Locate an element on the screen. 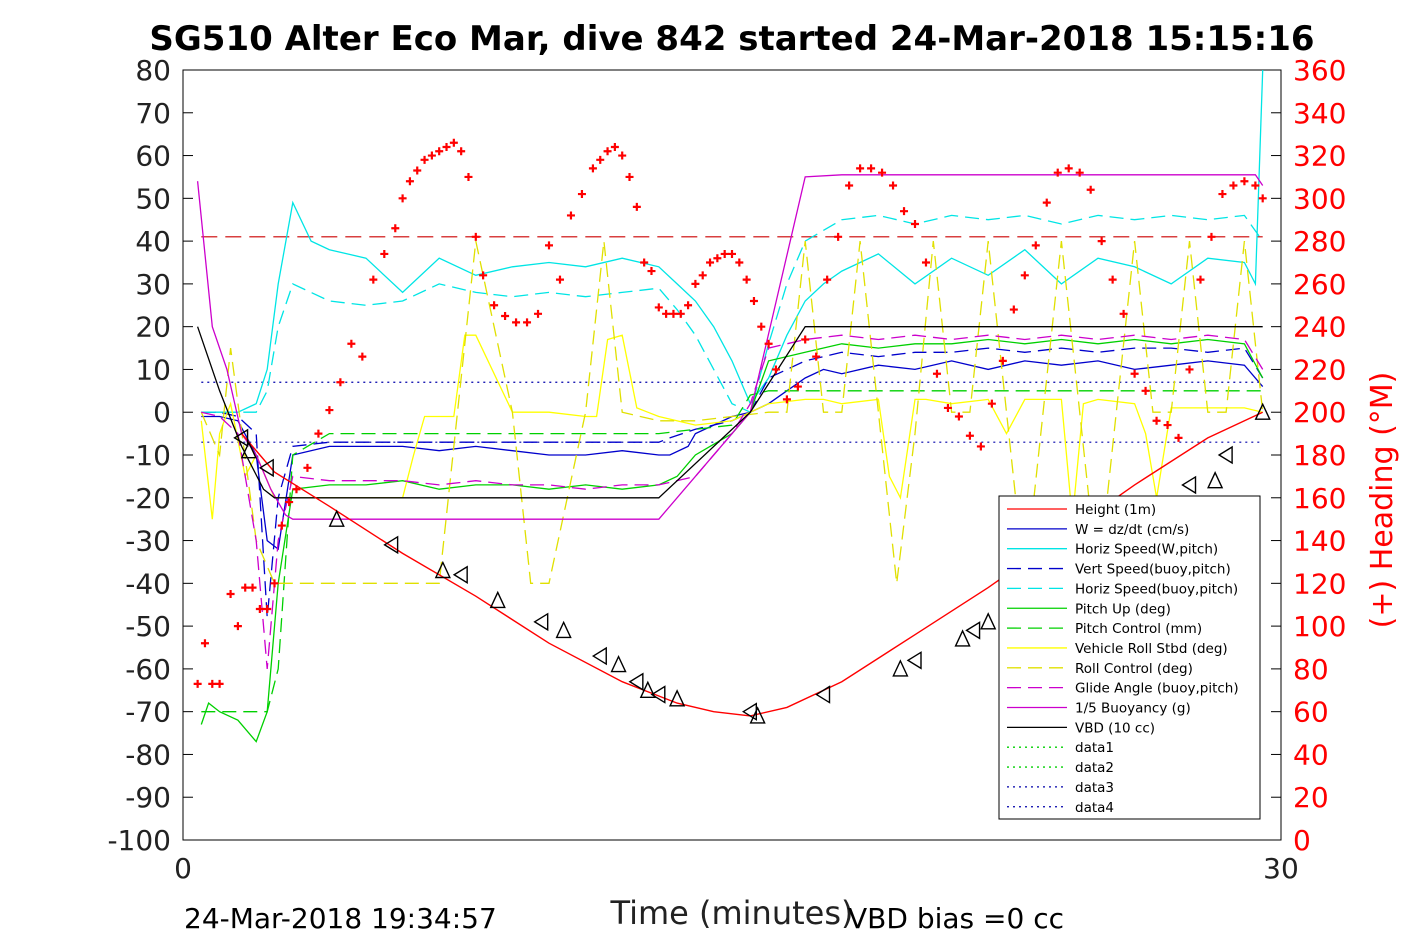 Image resolution: width=1417 pixels, height=945 pixels. left-tick-label: -80 is located at coordinates (148, 754).